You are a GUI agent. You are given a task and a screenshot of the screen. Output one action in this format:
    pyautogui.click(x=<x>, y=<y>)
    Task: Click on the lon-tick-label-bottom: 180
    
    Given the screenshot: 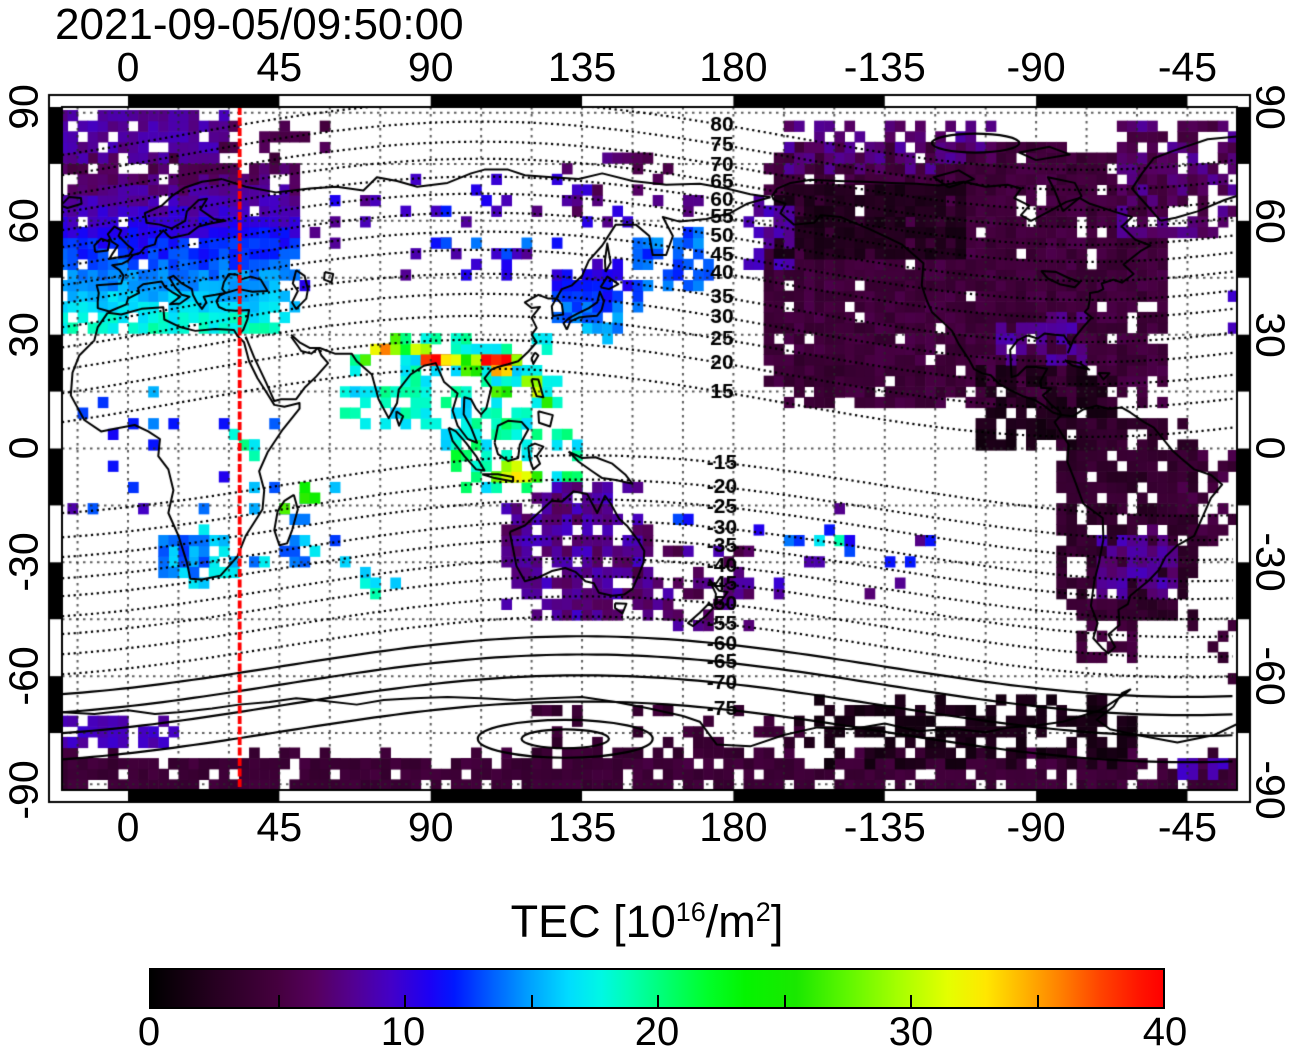 What is the action you would take?
    pyautogui.click(x=733, y=827)
    